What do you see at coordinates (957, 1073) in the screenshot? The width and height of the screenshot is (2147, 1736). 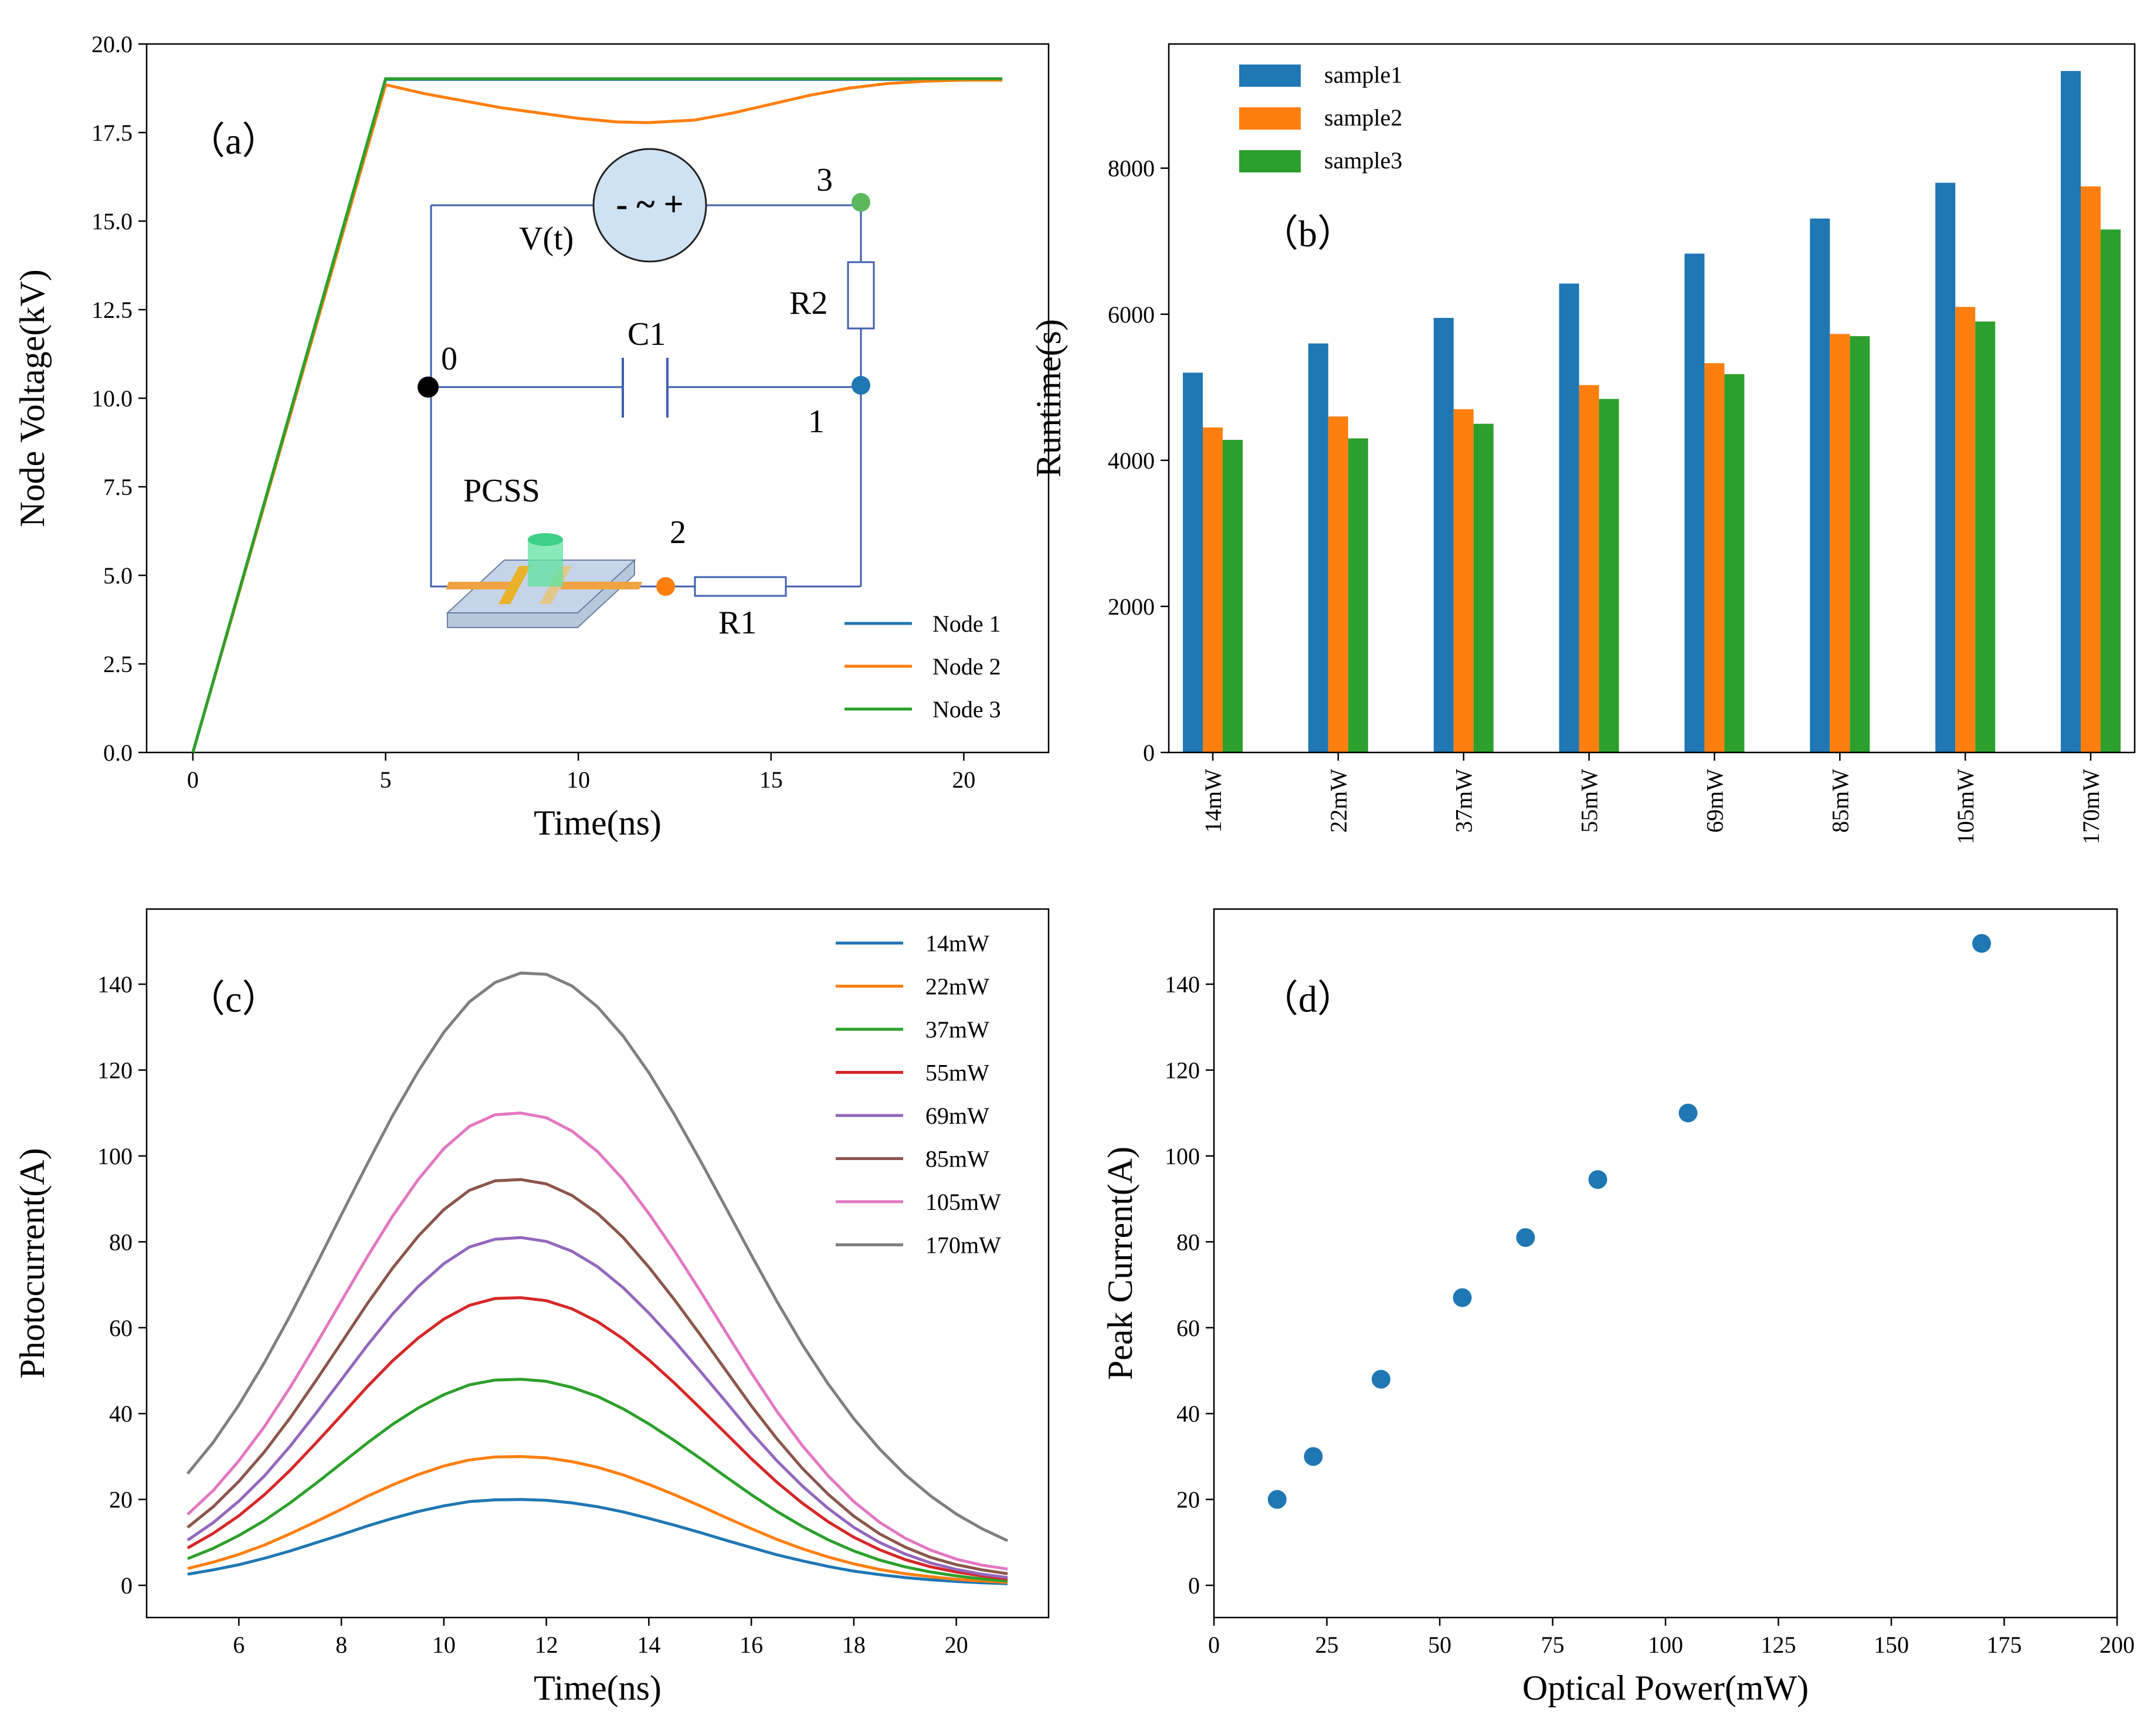 I see `c-legend-label-55mW: 55mW` at bounding box center [957, 1073].